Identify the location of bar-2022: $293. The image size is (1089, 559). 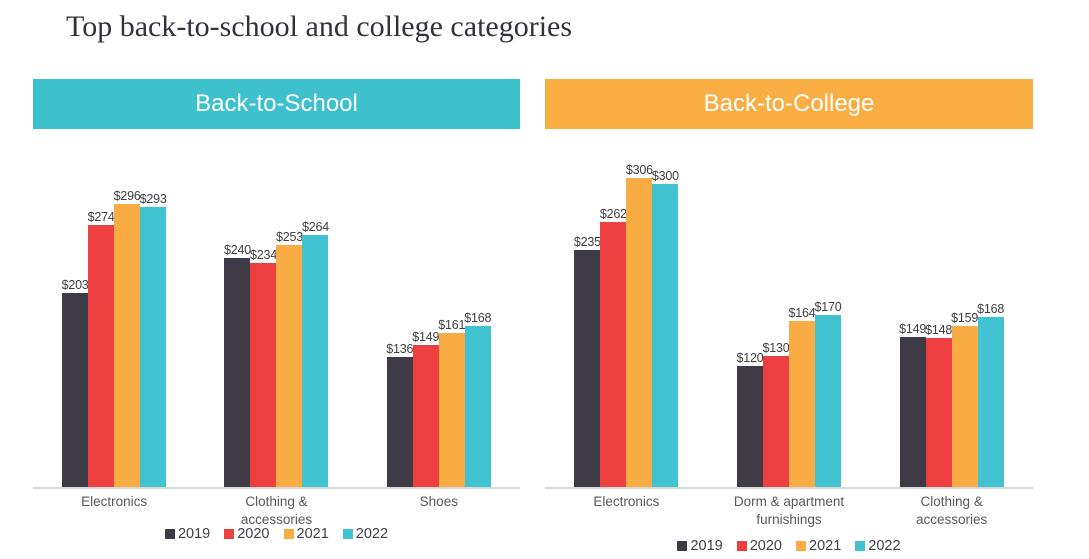
(153, 339).